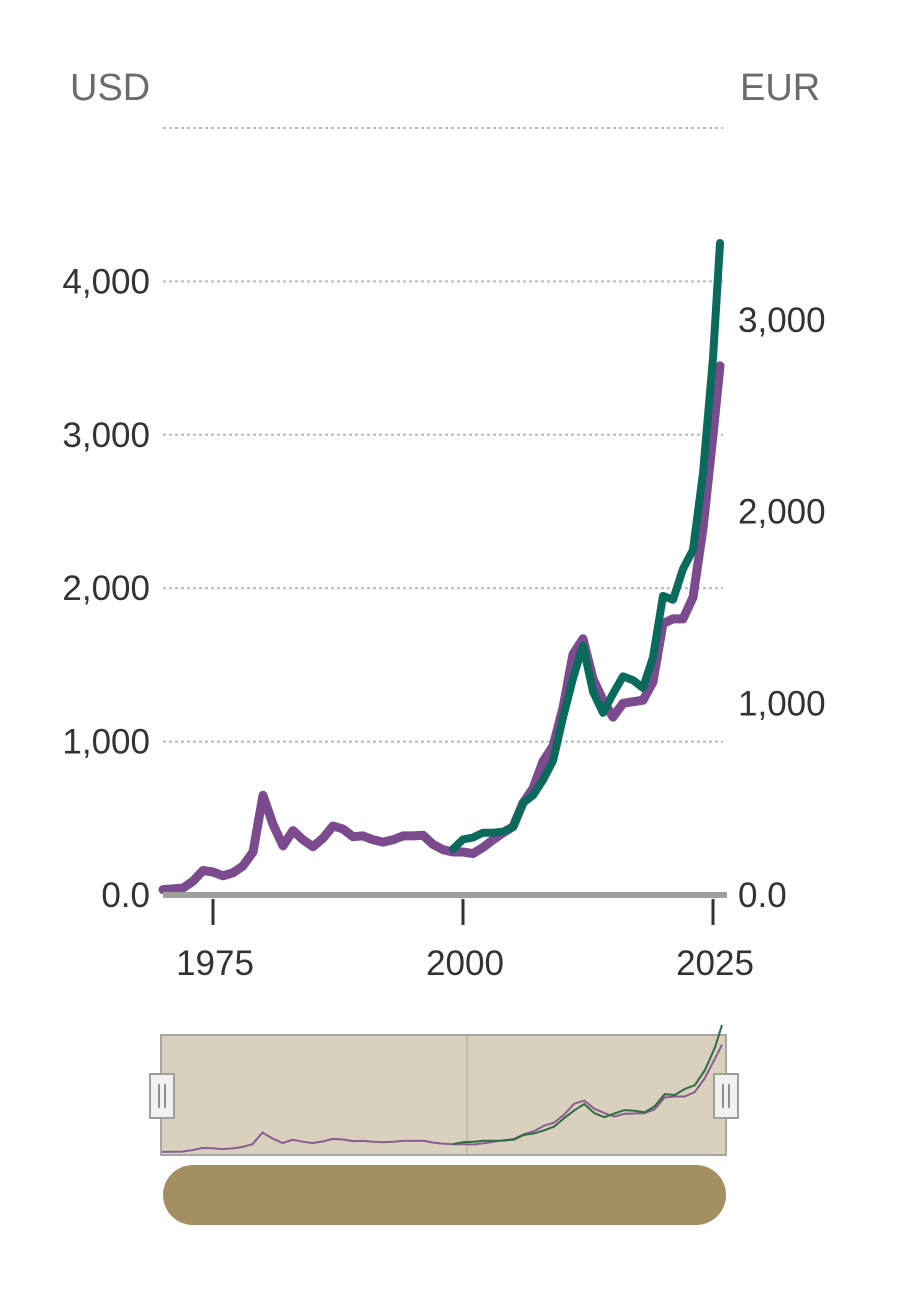 The width and height of the screenshot is (922, 1315). Describe the element at coordinates (780, 88) in the screenshot. I see `right-axis-unit-label: EUR` at that location.